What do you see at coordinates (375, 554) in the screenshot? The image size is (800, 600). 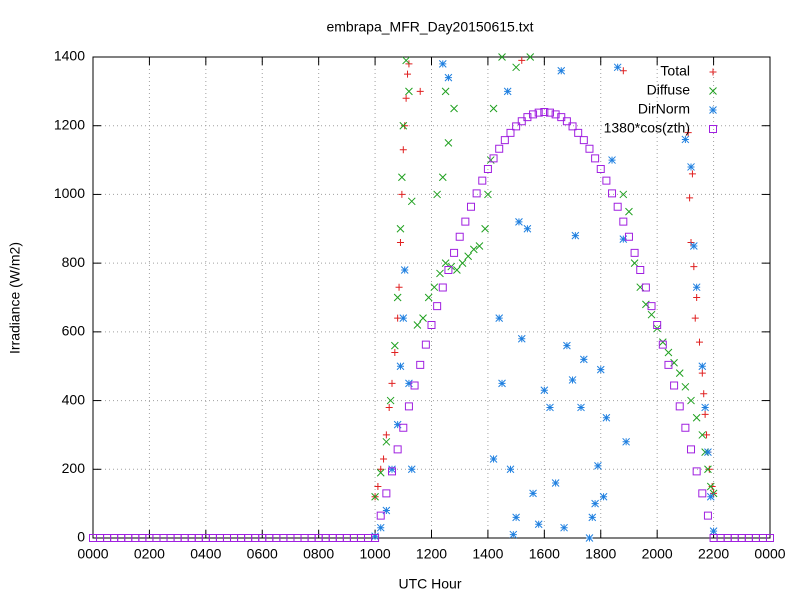 I see `x-tick-label: 1000` at bounding box center [375, 554].